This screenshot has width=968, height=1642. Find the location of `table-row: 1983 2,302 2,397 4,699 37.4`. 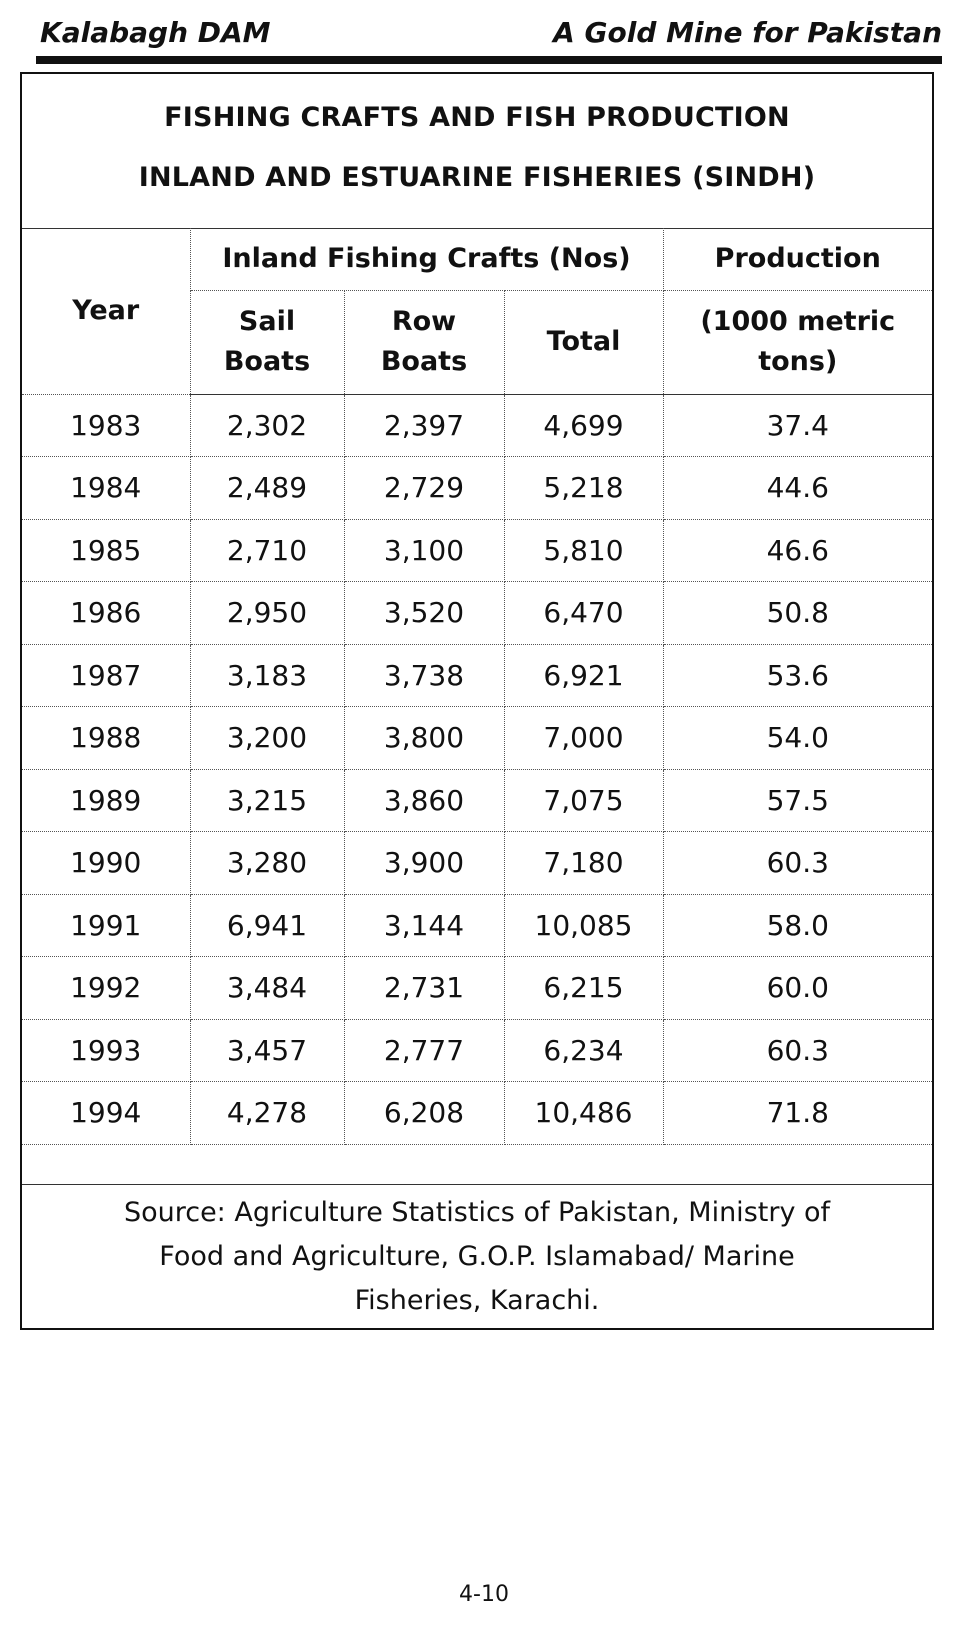

table-row: 1983 2,302 2,397 4,699 37.4 is located at coordinates (477, 425).